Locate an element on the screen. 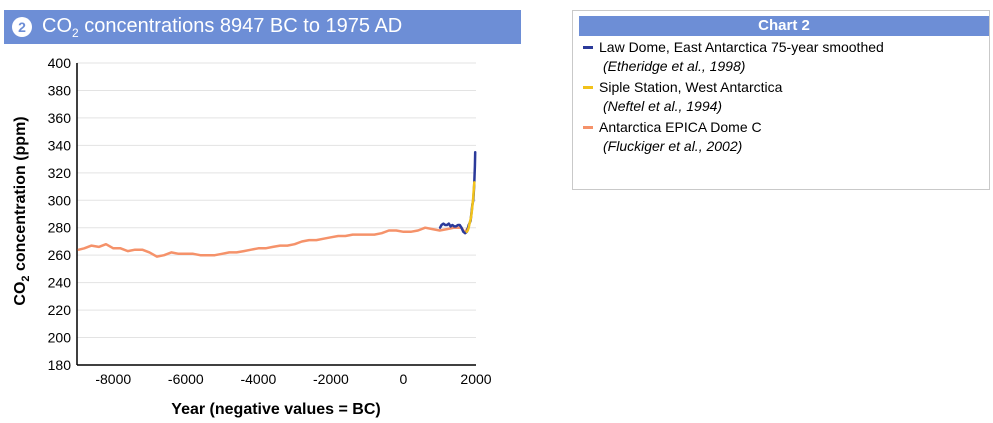 Image resolution: width=993 pixels, height=423 pixels. y-tick-label: 180 is located at coordinates (60, 365).